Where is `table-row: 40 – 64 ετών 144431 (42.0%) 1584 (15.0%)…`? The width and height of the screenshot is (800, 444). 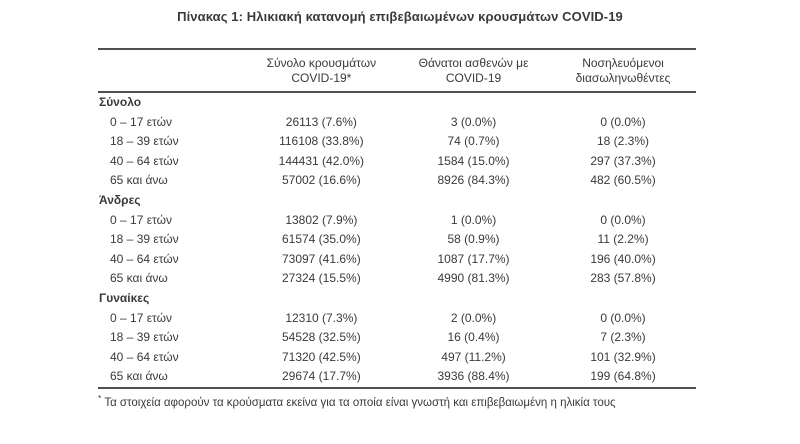
table-row: 40 – 64 ετών 144431 (42.0%) 1584 (15.0%)… is located at coordinates (397, 162).